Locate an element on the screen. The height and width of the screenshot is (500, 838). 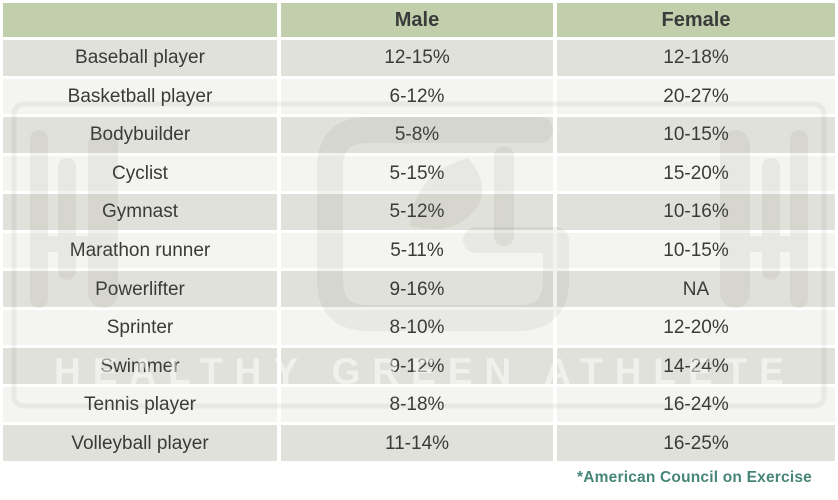
female-value: 16-25% is located at coordinates (696, 443).